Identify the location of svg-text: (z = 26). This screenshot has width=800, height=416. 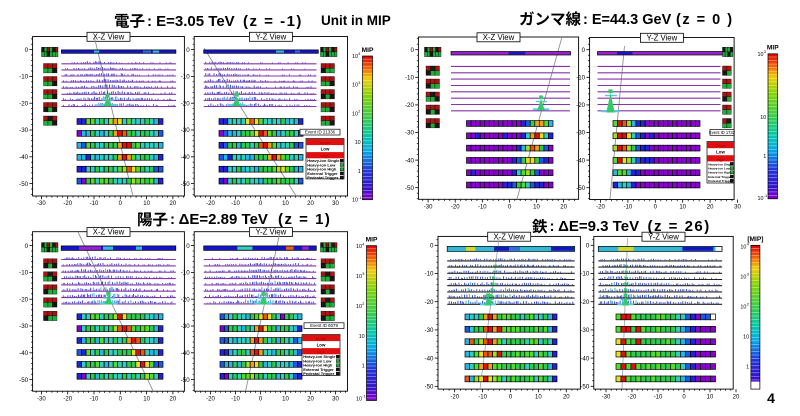
(679, 226).